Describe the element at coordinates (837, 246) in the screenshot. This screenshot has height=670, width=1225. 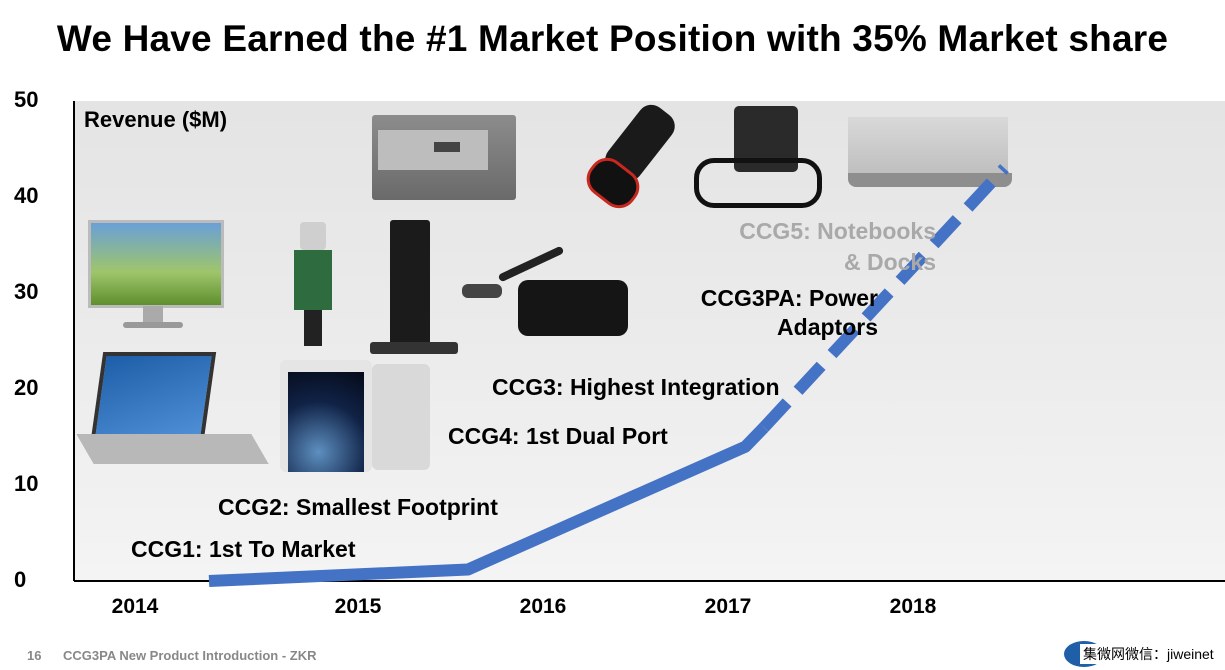
I see `annotation-ccg5: CCG5: Notebooks & Docks` at that location.